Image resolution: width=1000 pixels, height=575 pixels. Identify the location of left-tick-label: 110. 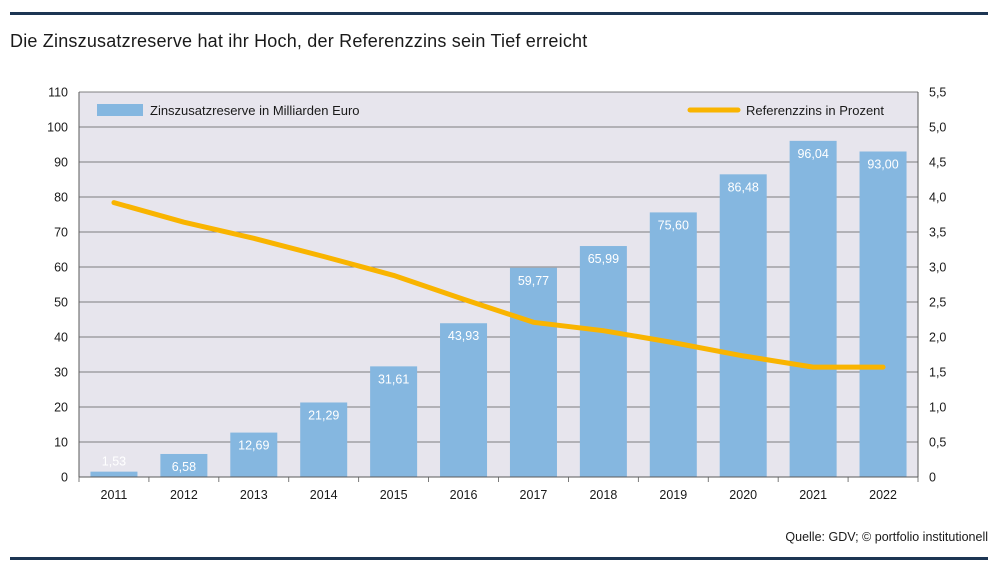
(58, 93).